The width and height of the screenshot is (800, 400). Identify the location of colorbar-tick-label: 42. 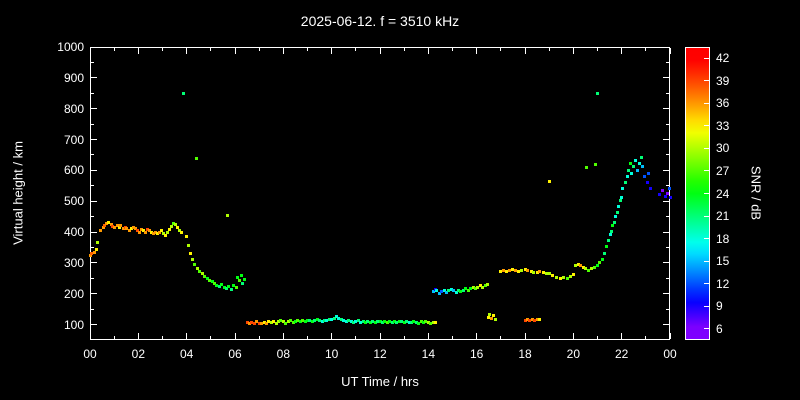
(723, 58).